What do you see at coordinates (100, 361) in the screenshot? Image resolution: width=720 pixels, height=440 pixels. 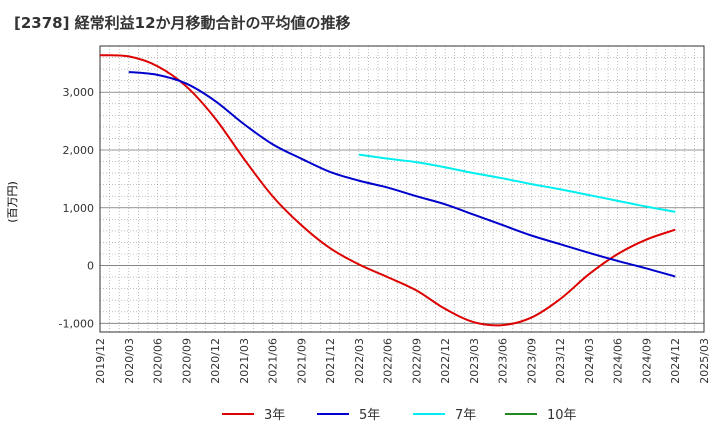 I see `x-tick-label: 2019/12` at bounding box center [100, 361].